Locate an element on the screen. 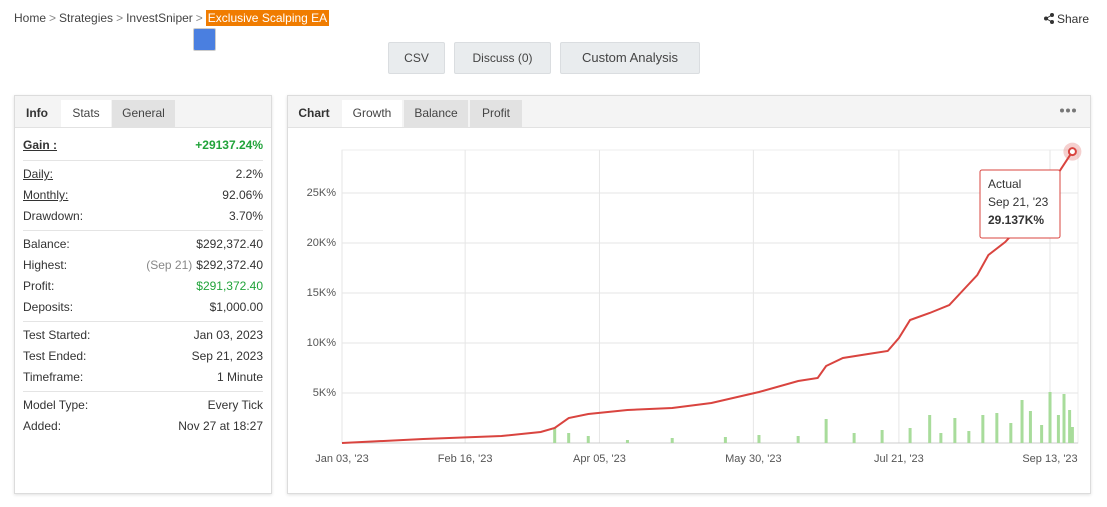 This screenshot has width=1107, height=507. tab-bar: Info Stats General is located at coordinates (143, 112).